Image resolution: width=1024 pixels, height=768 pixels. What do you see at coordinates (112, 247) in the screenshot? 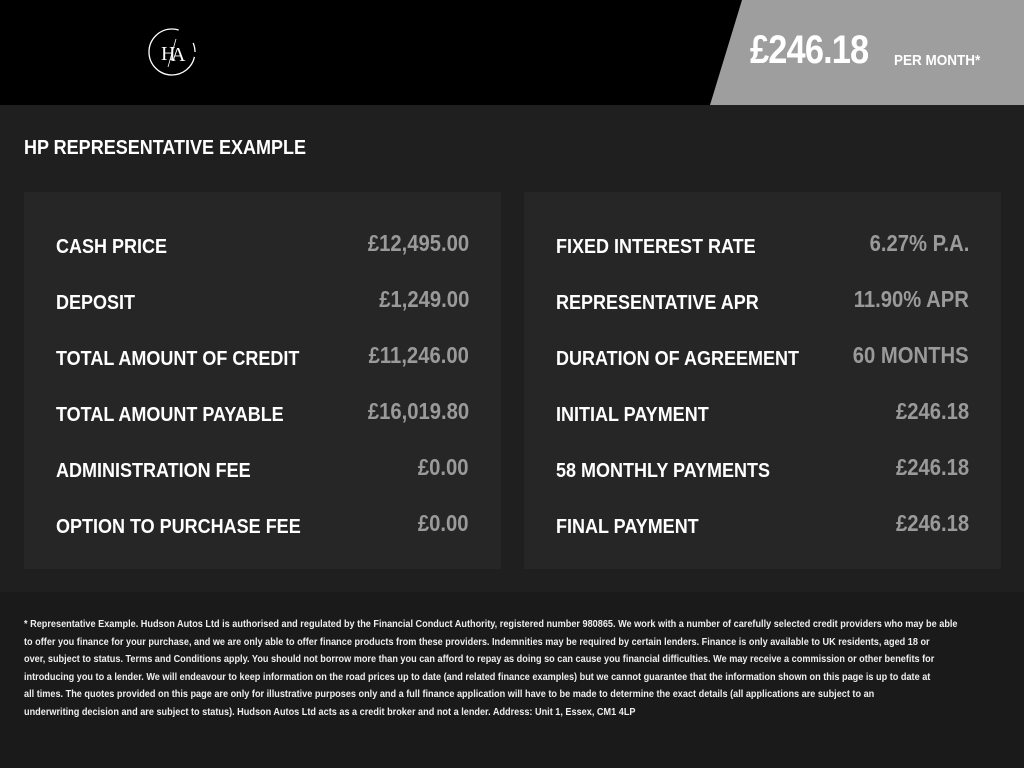
I see `row-label: CASH PRICE` at bounding box center [112, 247].